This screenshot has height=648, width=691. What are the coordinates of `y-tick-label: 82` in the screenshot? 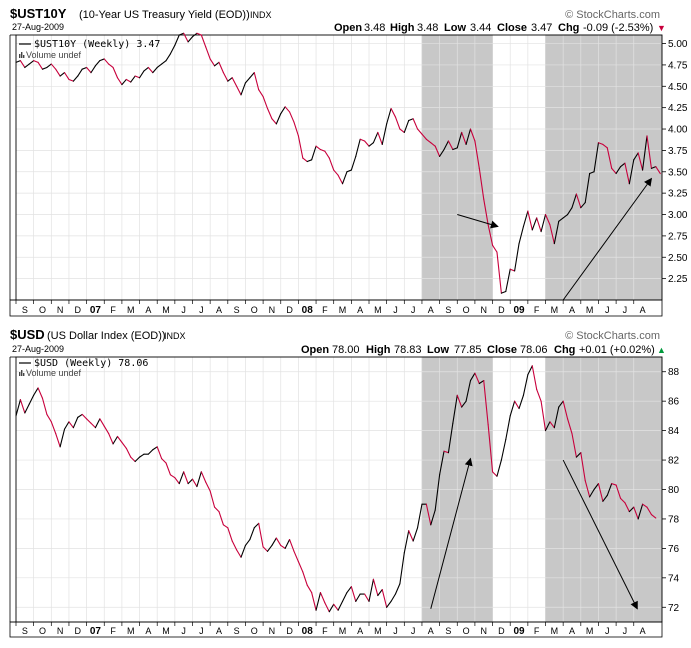 It's located at (674, 461).